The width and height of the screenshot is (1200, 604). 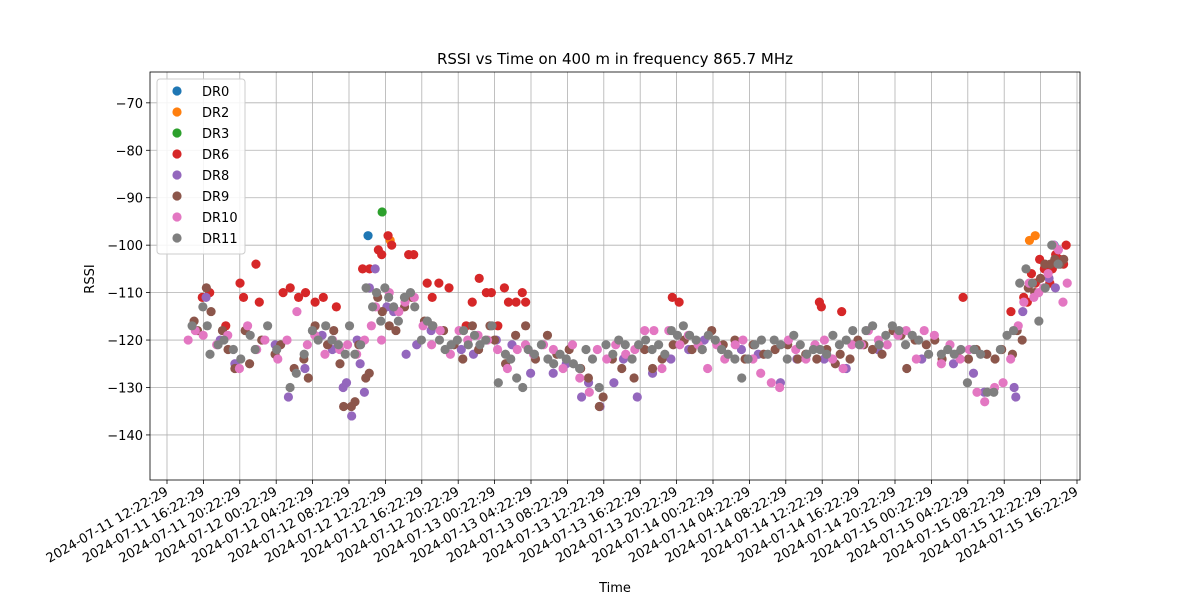 I want to click on legend-label: DR8, so click(x=215, y=176).